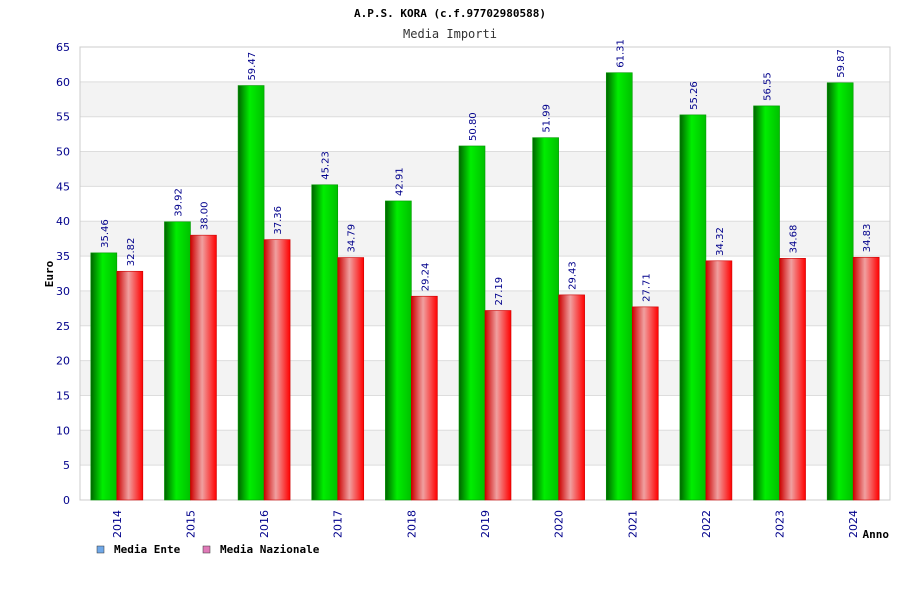 The image size is (900, 600). What do you see at coordinates (338, 524) in the screenshot?
I see `x-tick-label: 2017` at bounding box center [338, 524].